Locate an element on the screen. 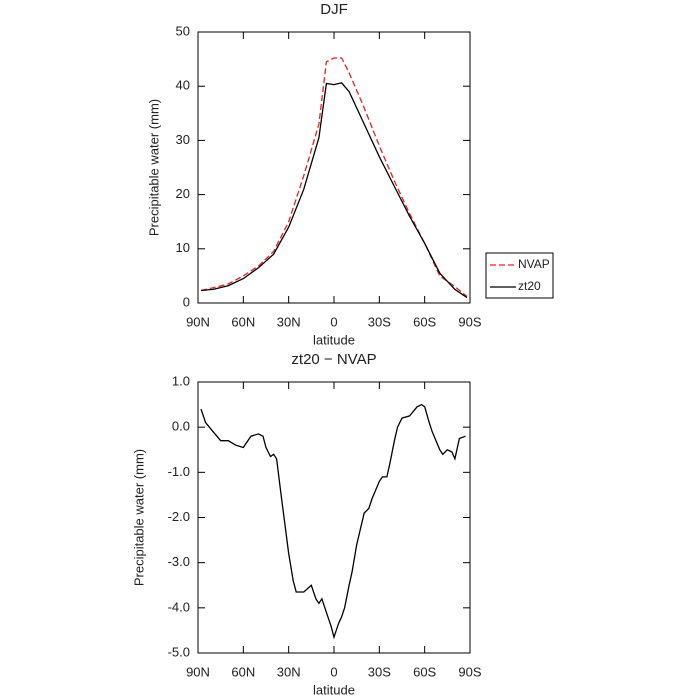 Image resolution: width=700 pixels, height=700 pixels. y-tick-label: -5.0 is located at coordinates (179, 651).